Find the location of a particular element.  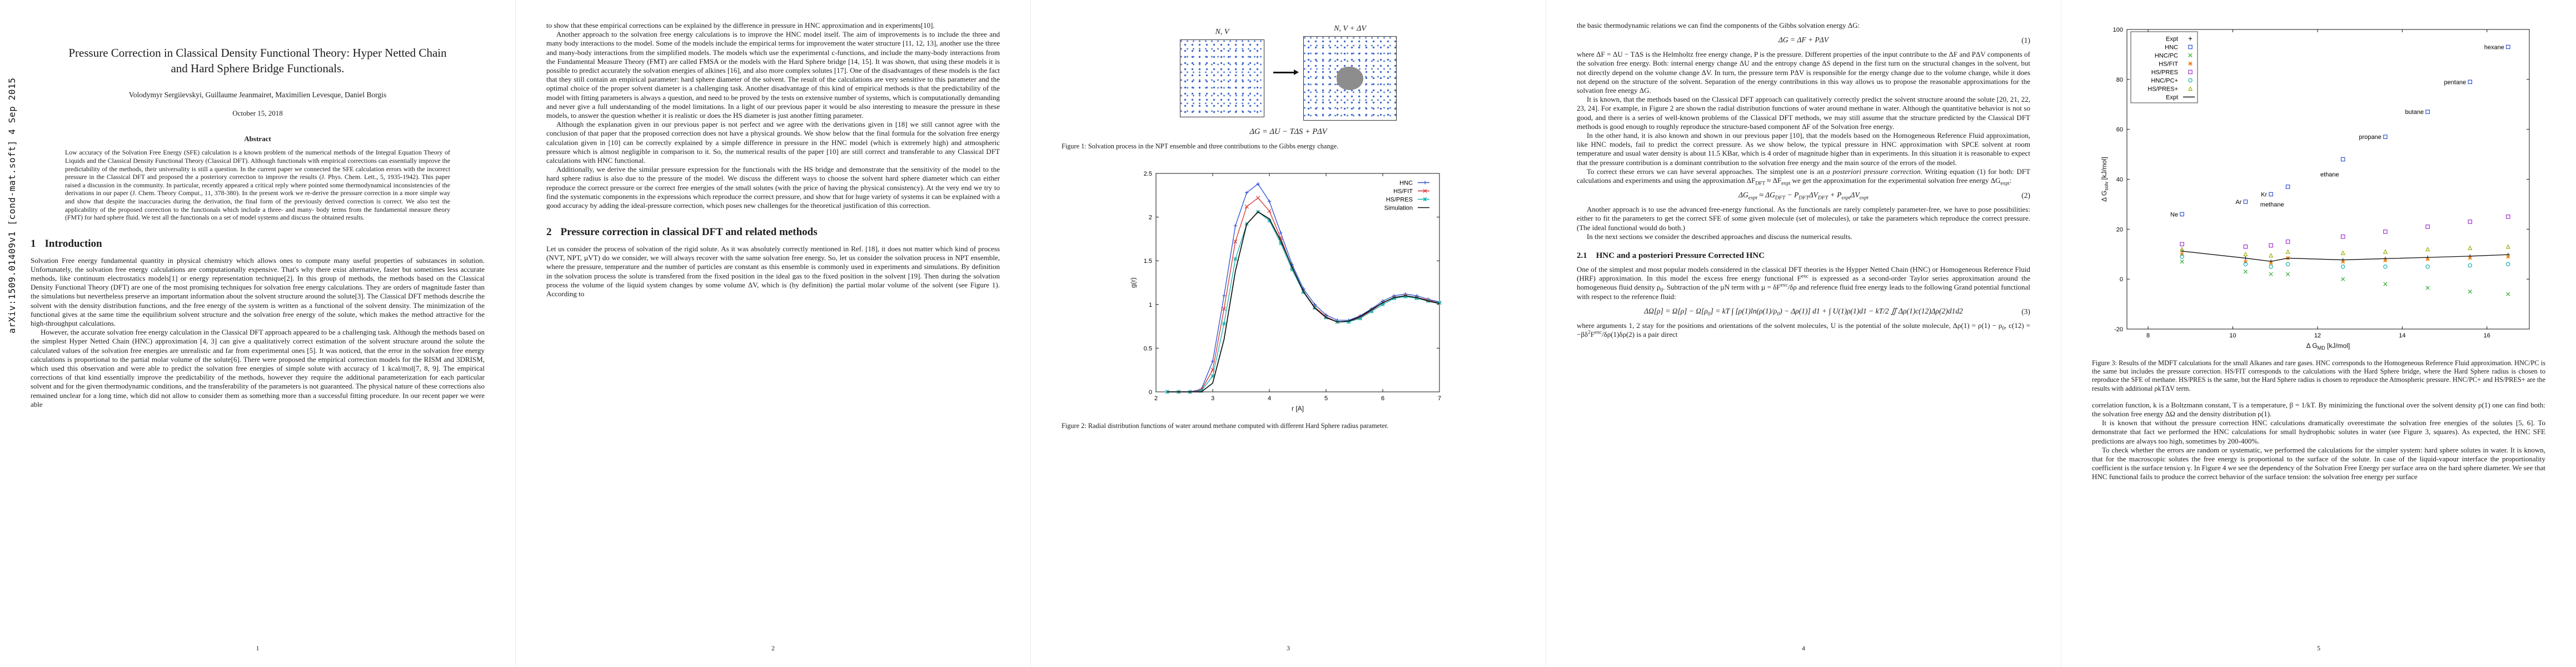

paper-date: October 15, 2018 is located at coordinates (257, 113).